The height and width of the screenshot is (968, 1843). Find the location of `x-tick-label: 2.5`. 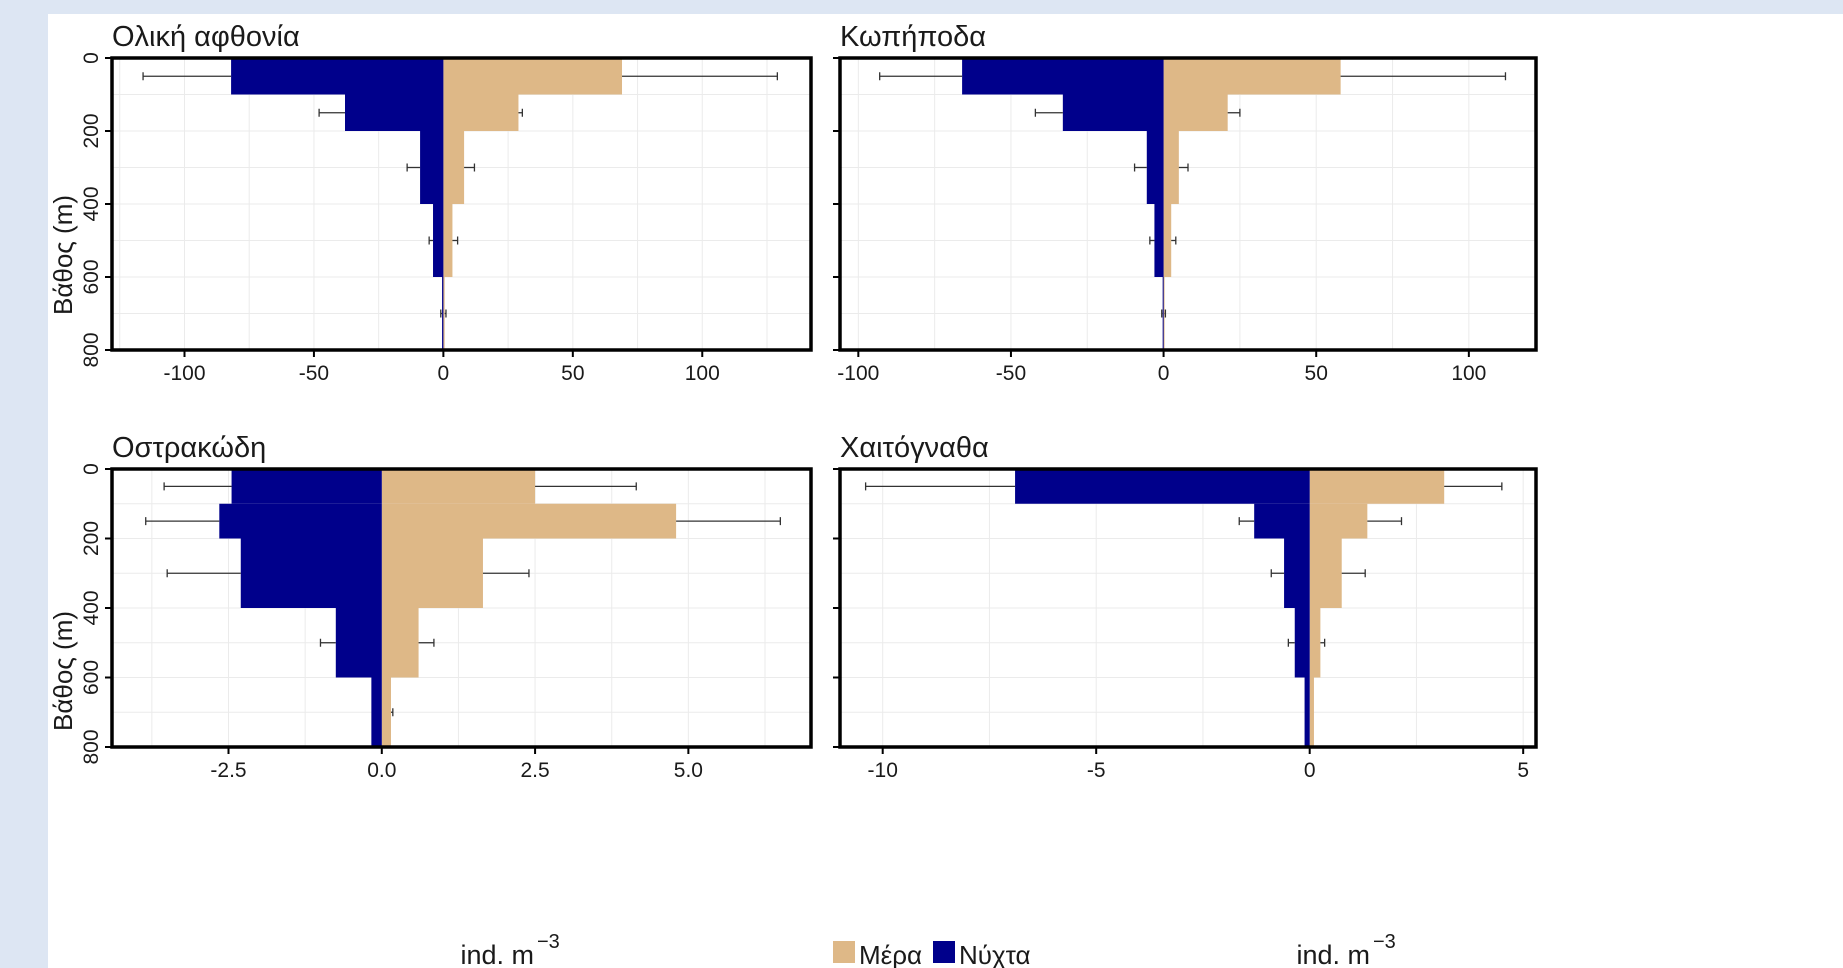

x-tick-label: 2.5 is located at coordinates (534, 770).